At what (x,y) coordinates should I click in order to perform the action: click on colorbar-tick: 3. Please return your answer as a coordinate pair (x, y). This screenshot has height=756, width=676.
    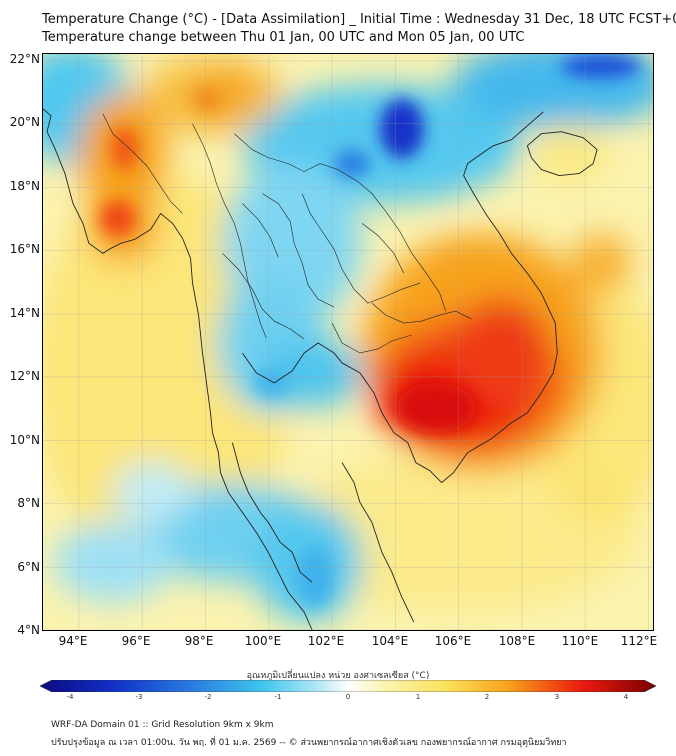
    Looking at the image, I should click on (557, 697).